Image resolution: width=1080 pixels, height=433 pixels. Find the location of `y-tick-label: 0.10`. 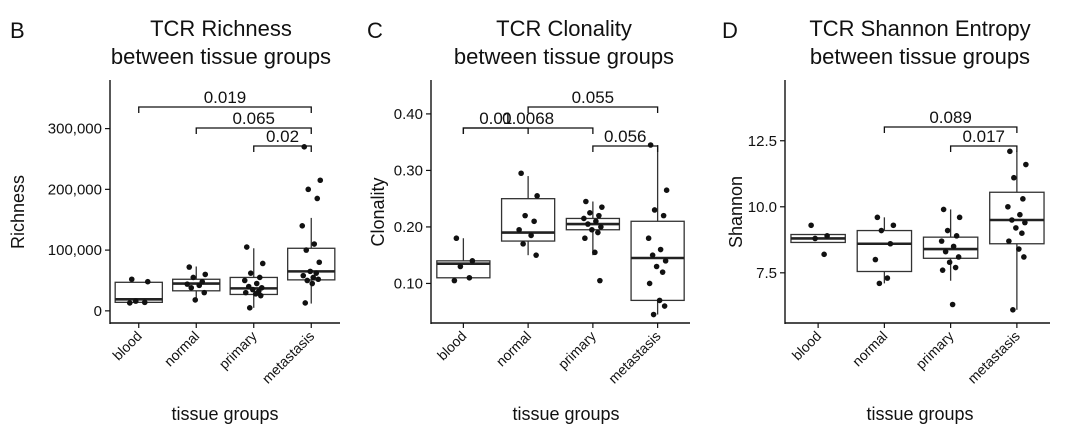

y-tick-label: 0.10 is located at coordinates (408, 283).